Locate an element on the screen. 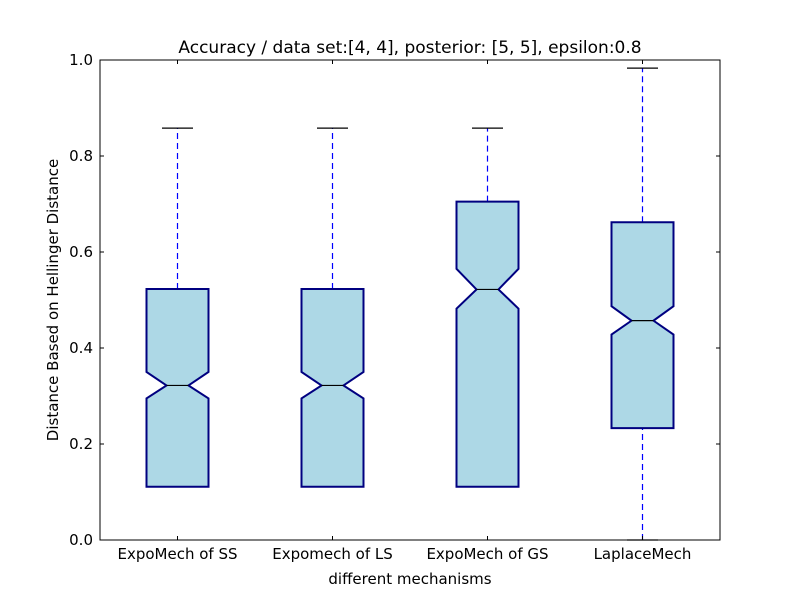 The width and height of the screenshot is (800, 600). y-tick-label: 0.6 is located at coordinates (81, 252).